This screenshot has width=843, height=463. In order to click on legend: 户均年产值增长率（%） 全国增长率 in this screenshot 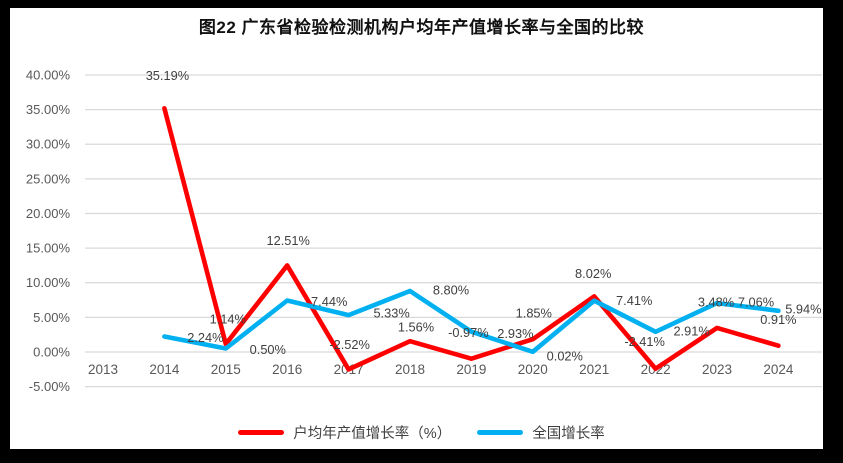, I will do `click(421, 432)`.